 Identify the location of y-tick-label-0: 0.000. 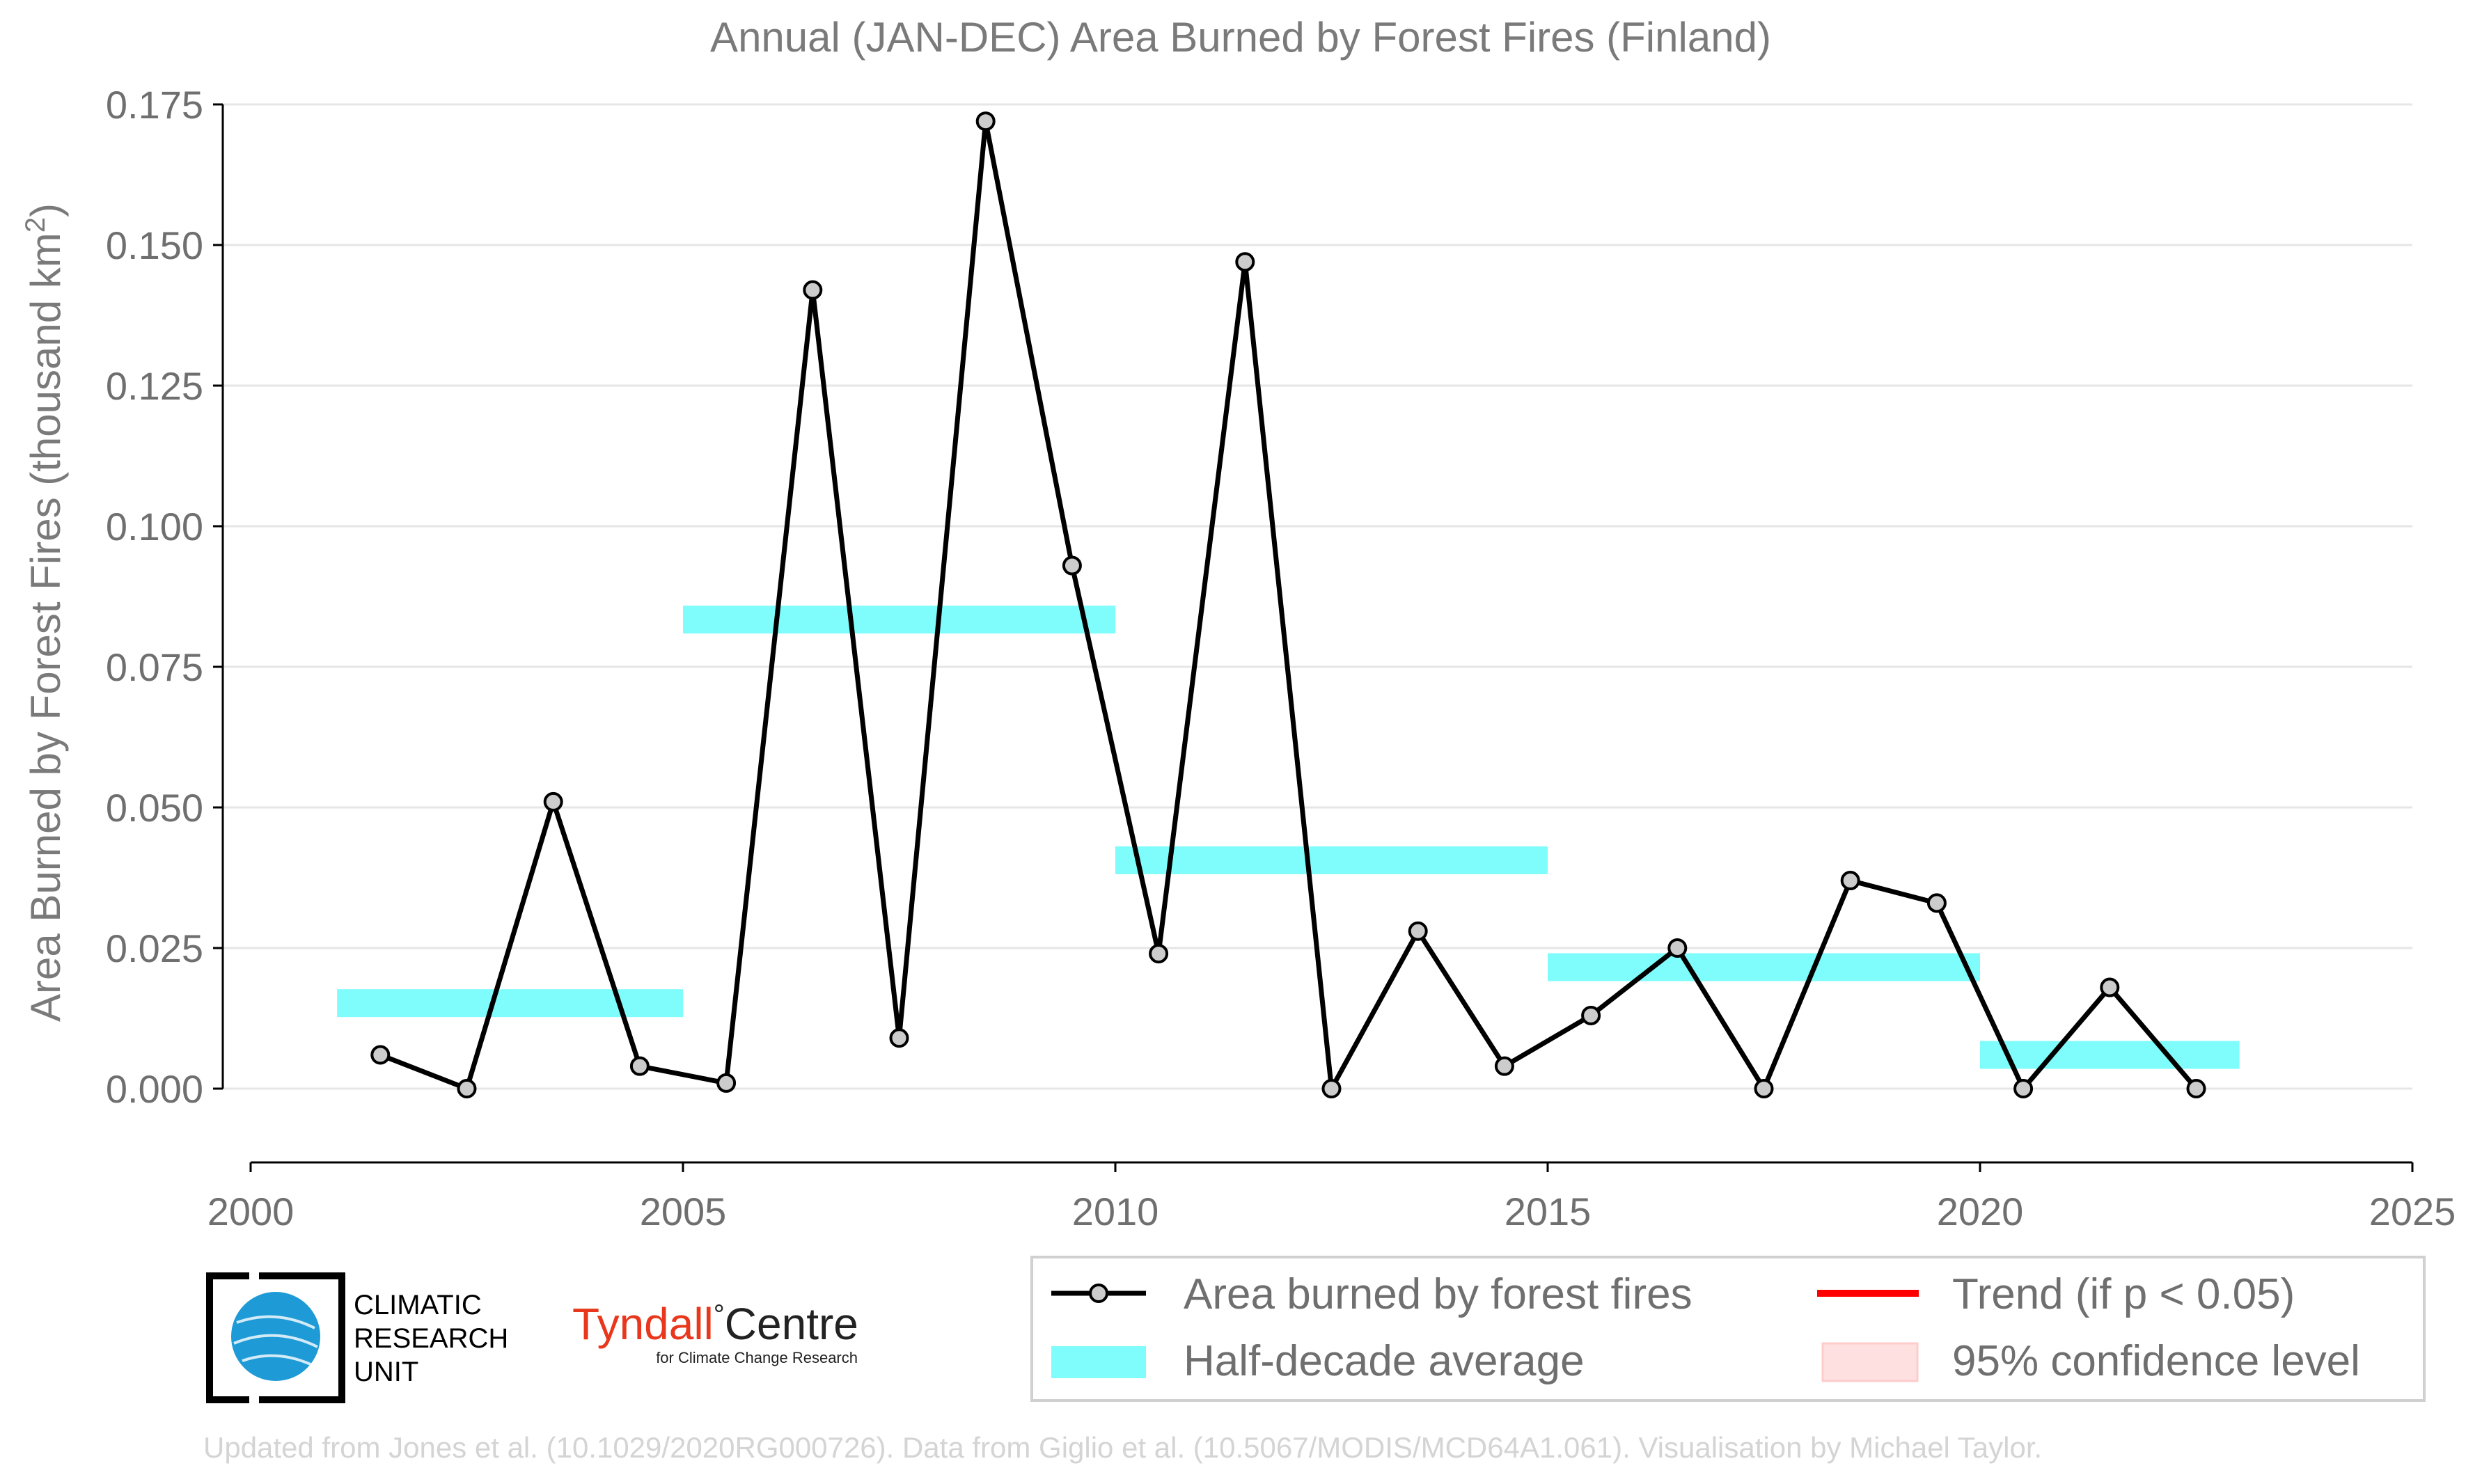
(154, 1089).